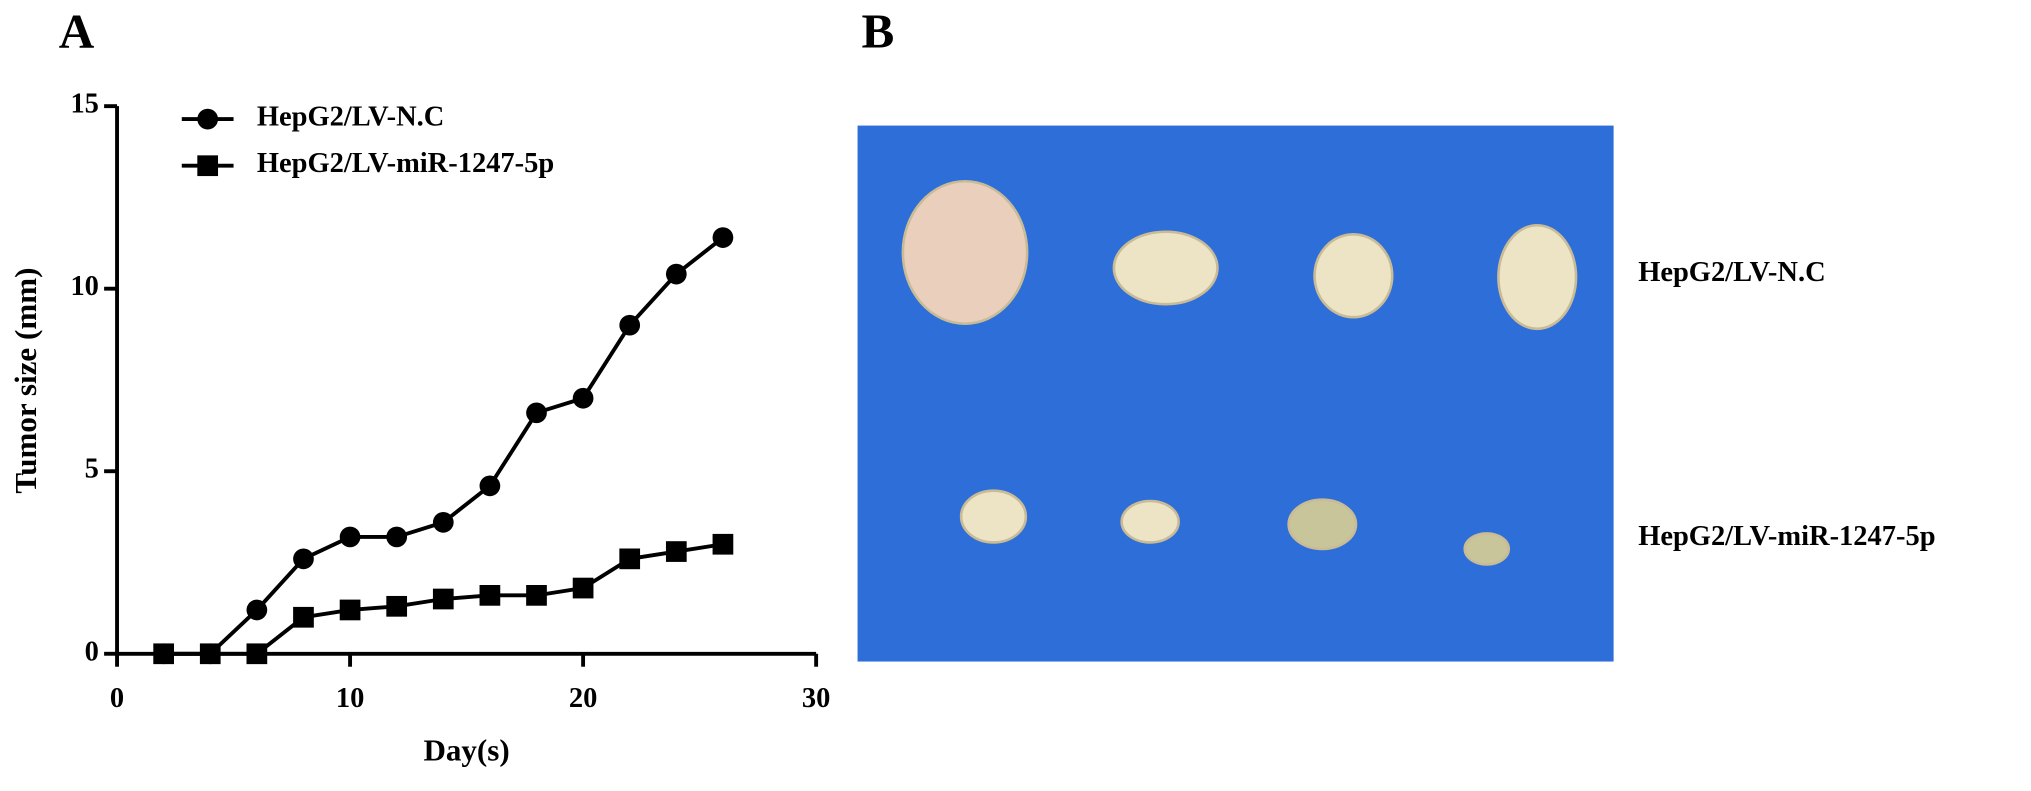 Image resolution: width=2031 pixels, height=791 pixels. What do you see at coordinates (84, 104) in the screenshot?
I see `y-tick-label: 15` at bounding box center [84, 104].